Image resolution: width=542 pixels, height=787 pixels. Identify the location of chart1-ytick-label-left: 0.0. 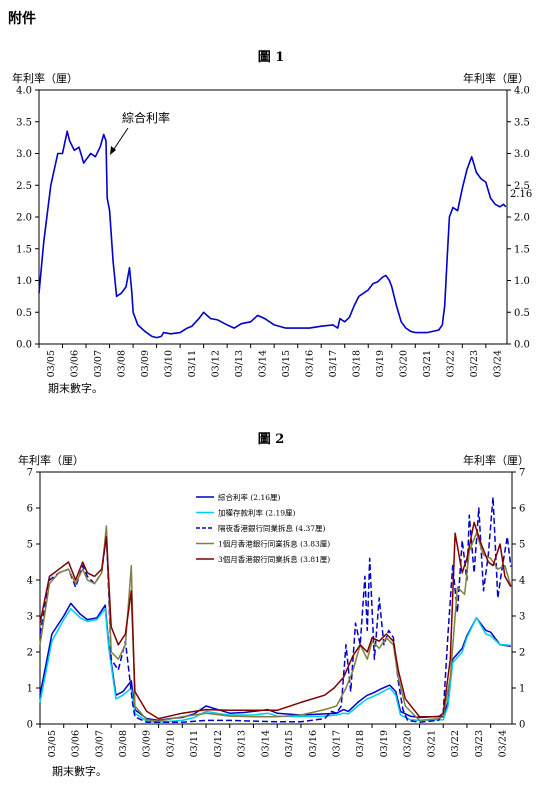
(24, 345).